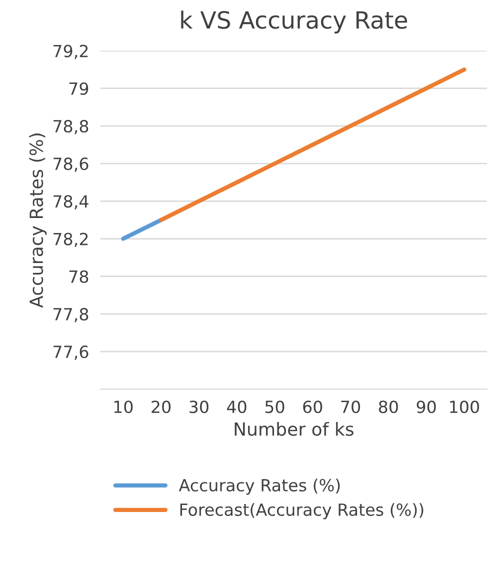 Image resolution: width=502 pixels, height=564 pixels. What do you see at coordinates (71, 240) in the screenshot?
I see `y-tick-label: 78,2` at bounding box center [71, 240].